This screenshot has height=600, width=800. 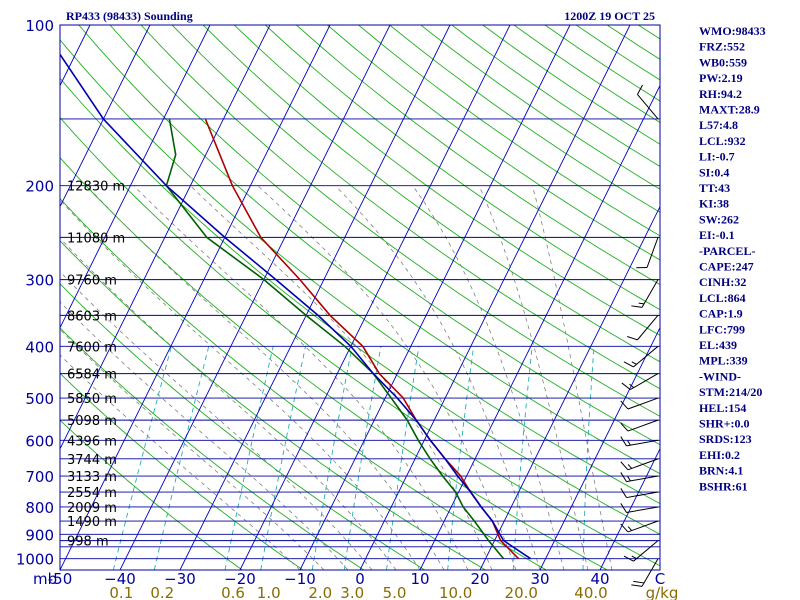 What do you see at coordinates (233, 592) in the screenshot?
I see `mixing-ratio-label: 0.6` at bounding box center [233, 592].